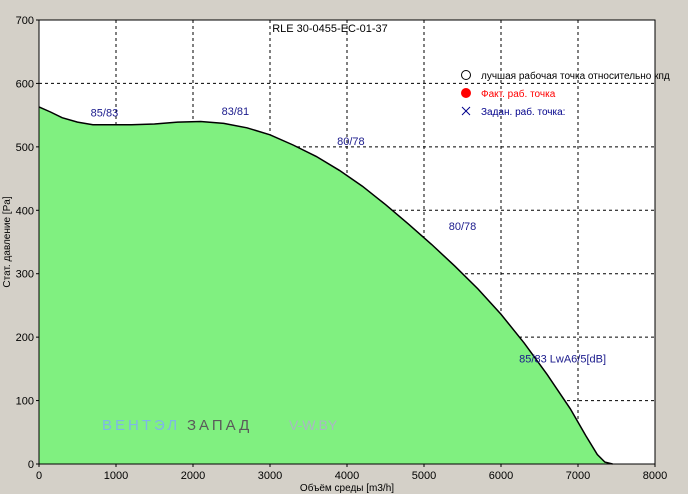  What do you see at coordinates (466, 75) in the screenshot?
I see `best-point-legend-icon` at bounding box center [466, 75].